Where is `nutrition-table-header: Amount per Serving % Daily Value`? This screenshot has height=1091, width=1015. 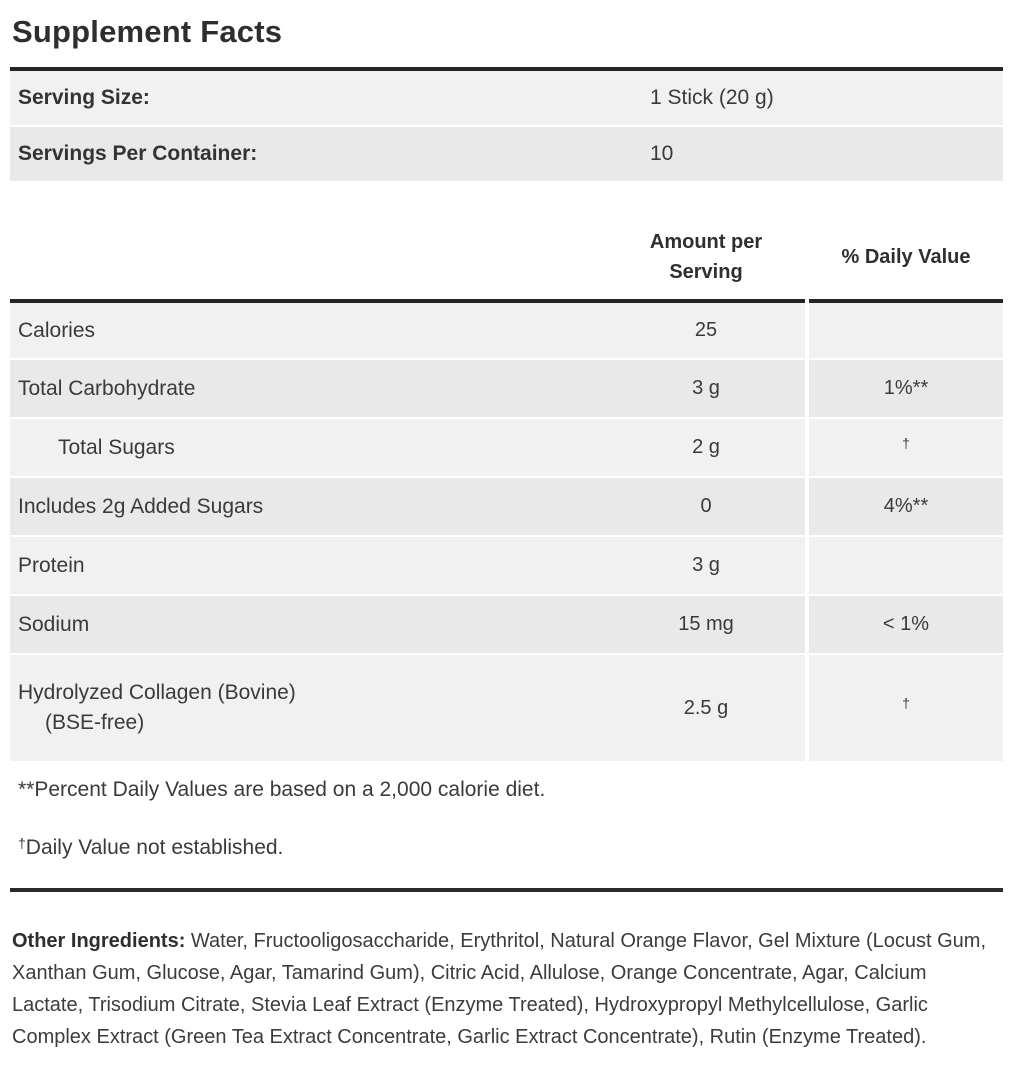 nutrition-table-header: Amount per Serving % Daily Value is located at coordinates (506, 242).